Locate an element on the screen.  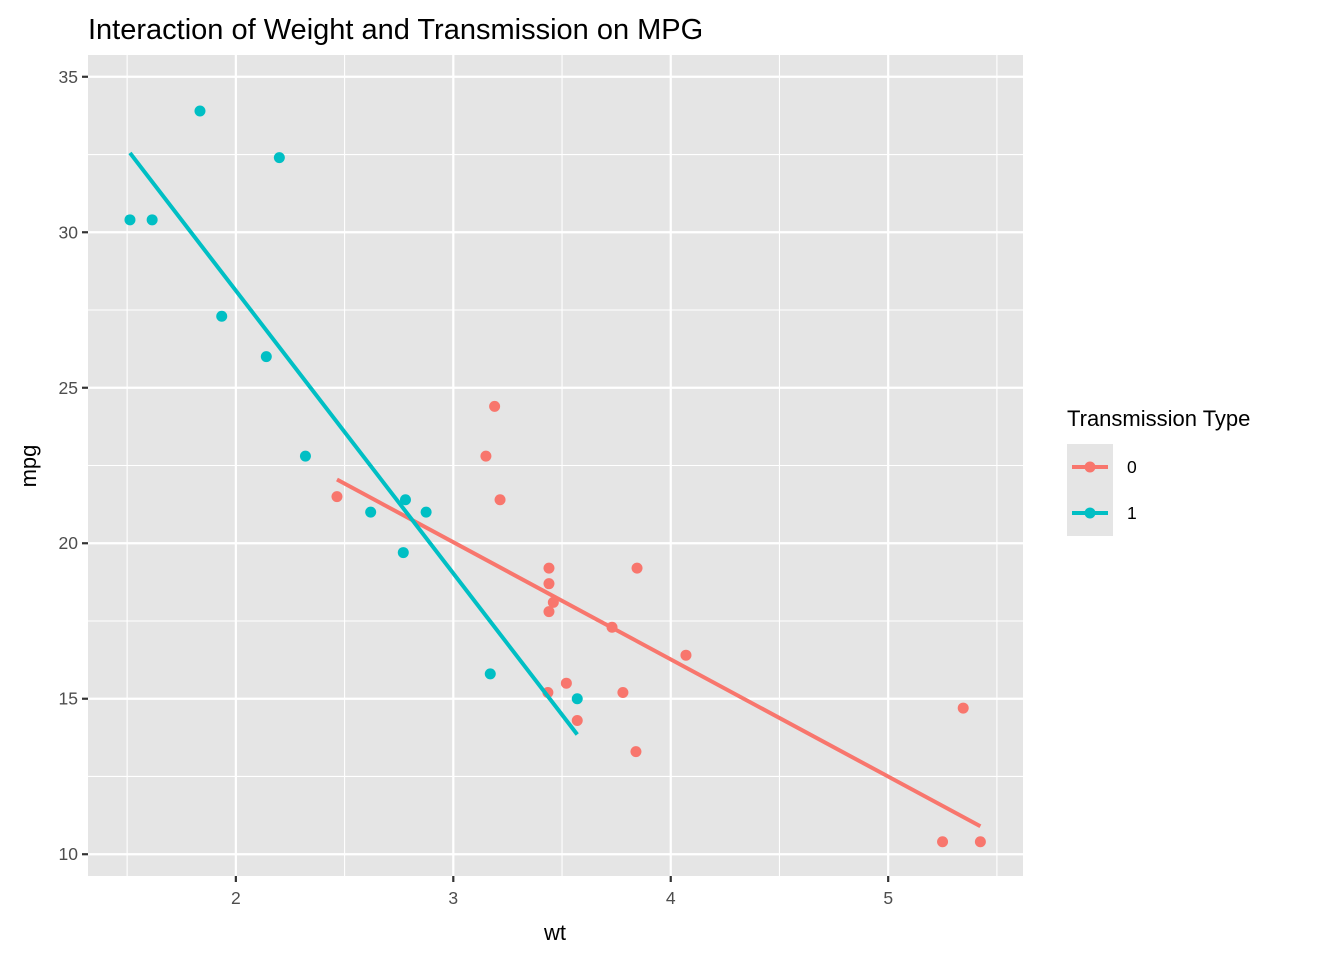
y-tick-label: 20 is located at coordinates (69, 543).